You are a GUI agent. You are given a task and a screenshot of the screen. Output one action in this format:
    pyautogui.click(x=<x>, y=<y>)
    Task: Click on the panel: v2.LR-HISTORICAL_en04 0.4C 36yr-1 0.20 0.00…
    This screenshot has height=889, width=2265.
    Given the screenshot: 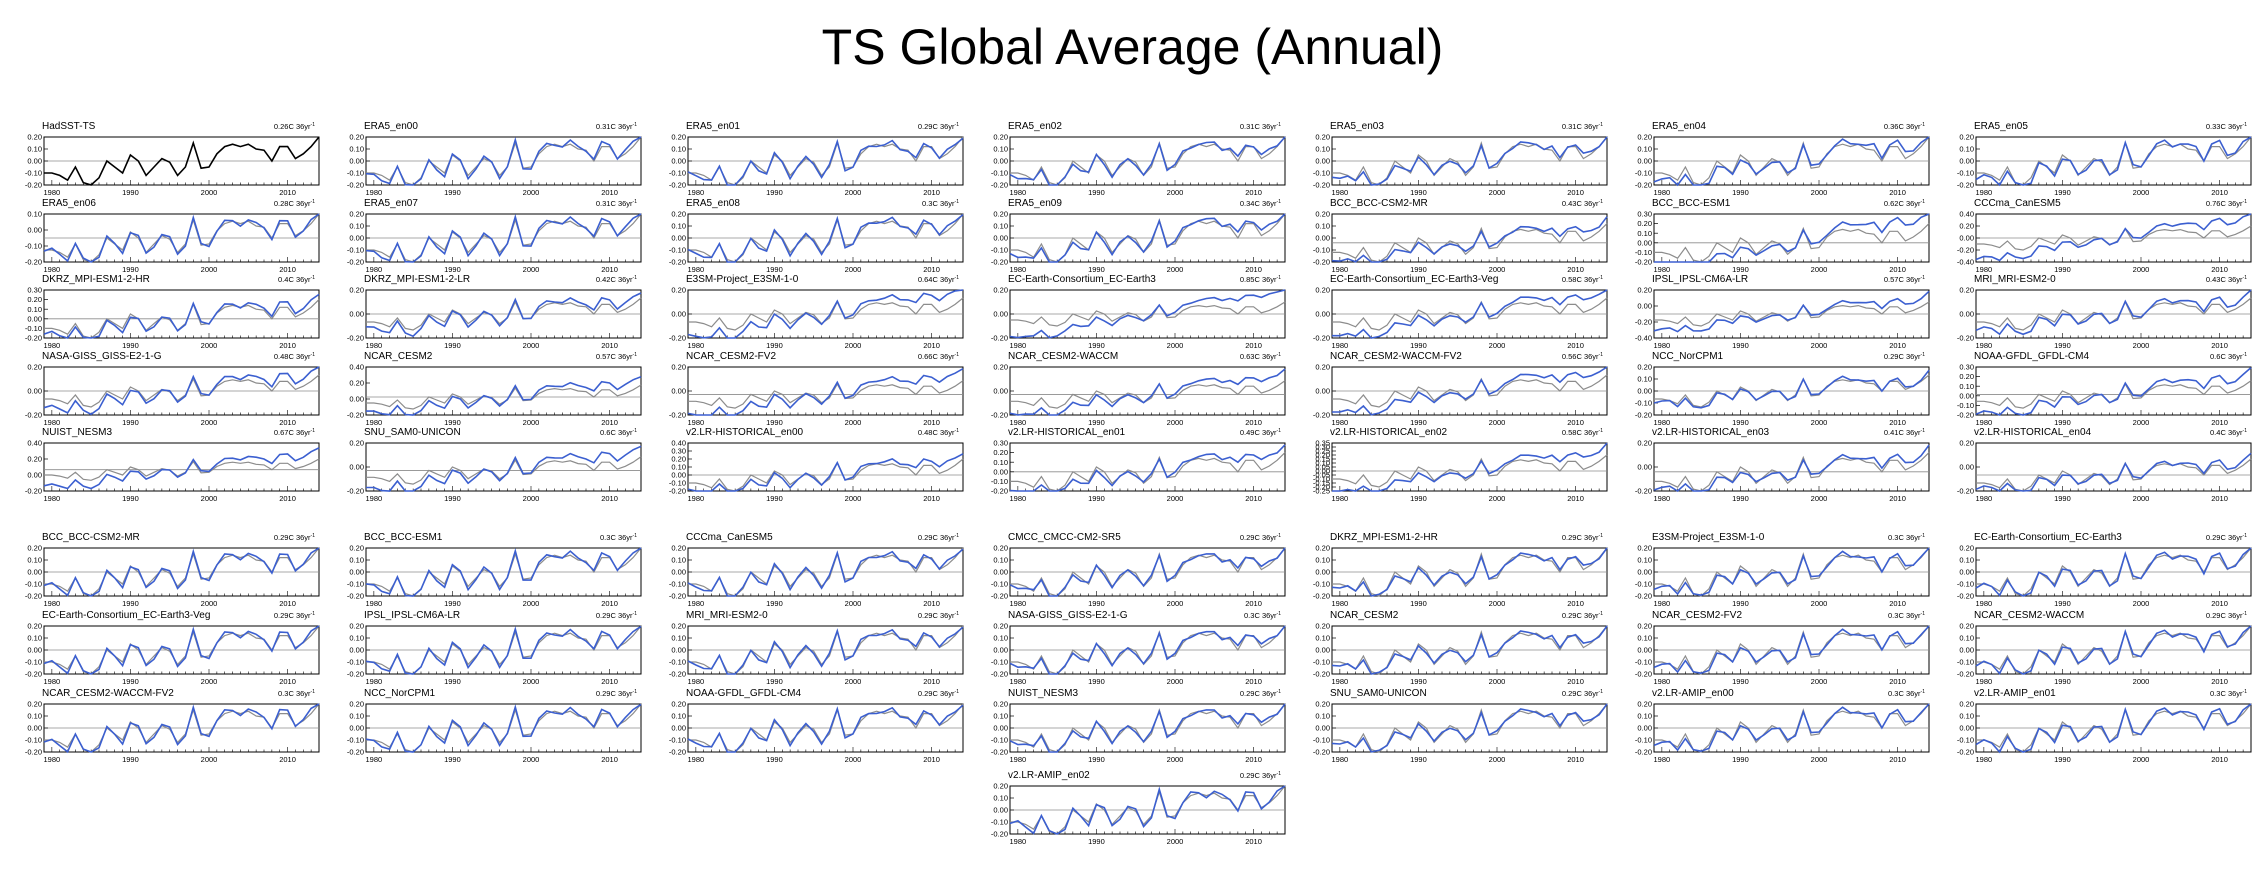 What is the action you would take?
    pyautogui.click(x=2104, y=465)
    